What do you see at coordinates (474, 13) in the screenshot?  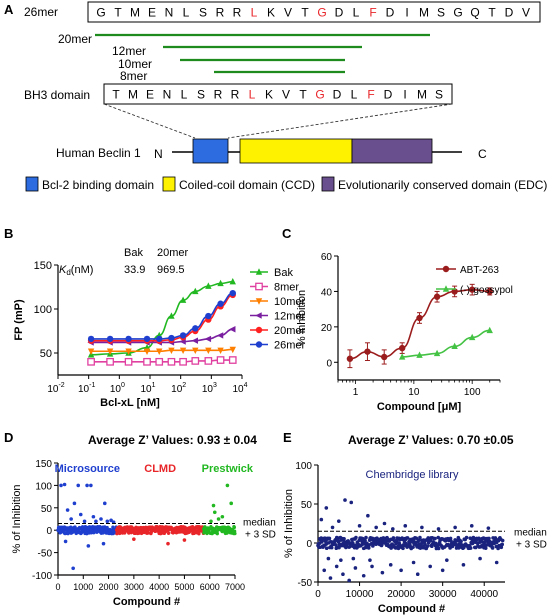 I see `residue-26mer: Q` at bounding box center [474, 13].